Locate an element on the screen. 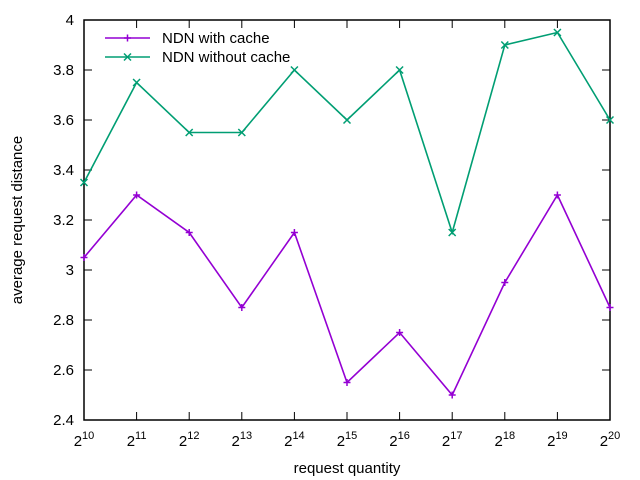  x-tick-exponent: 18 is located at coordinates (509, 436).